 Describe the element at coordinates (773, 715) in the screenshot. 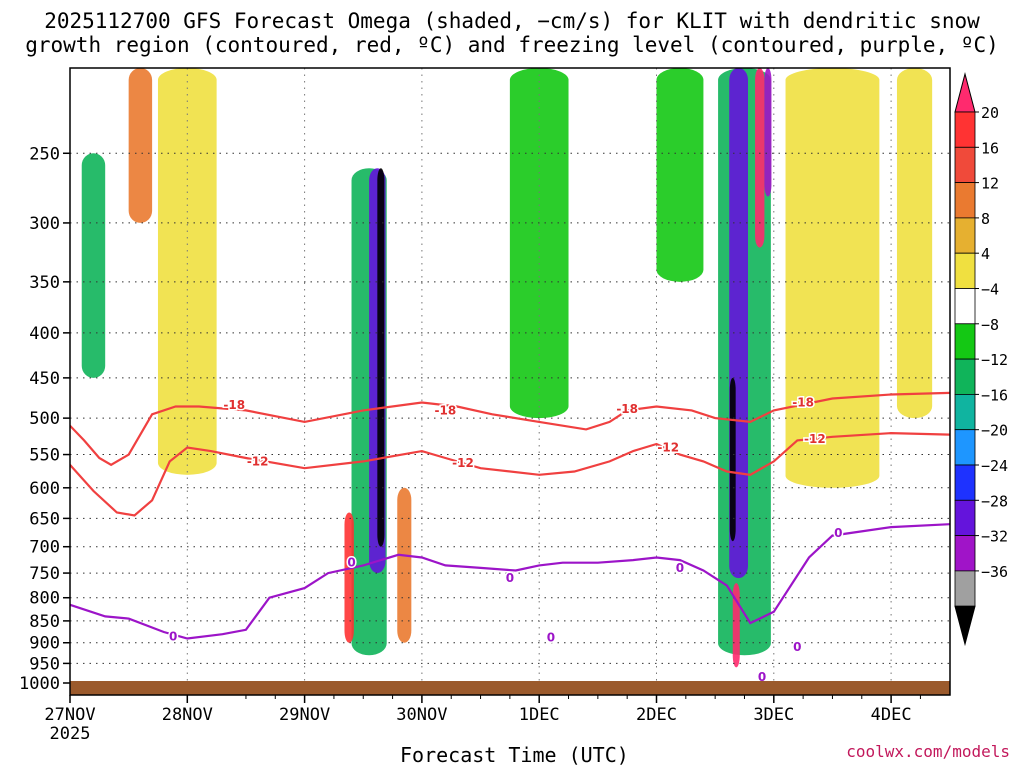

I see `x-tick-label-3DEC: 3DEC` at that location.